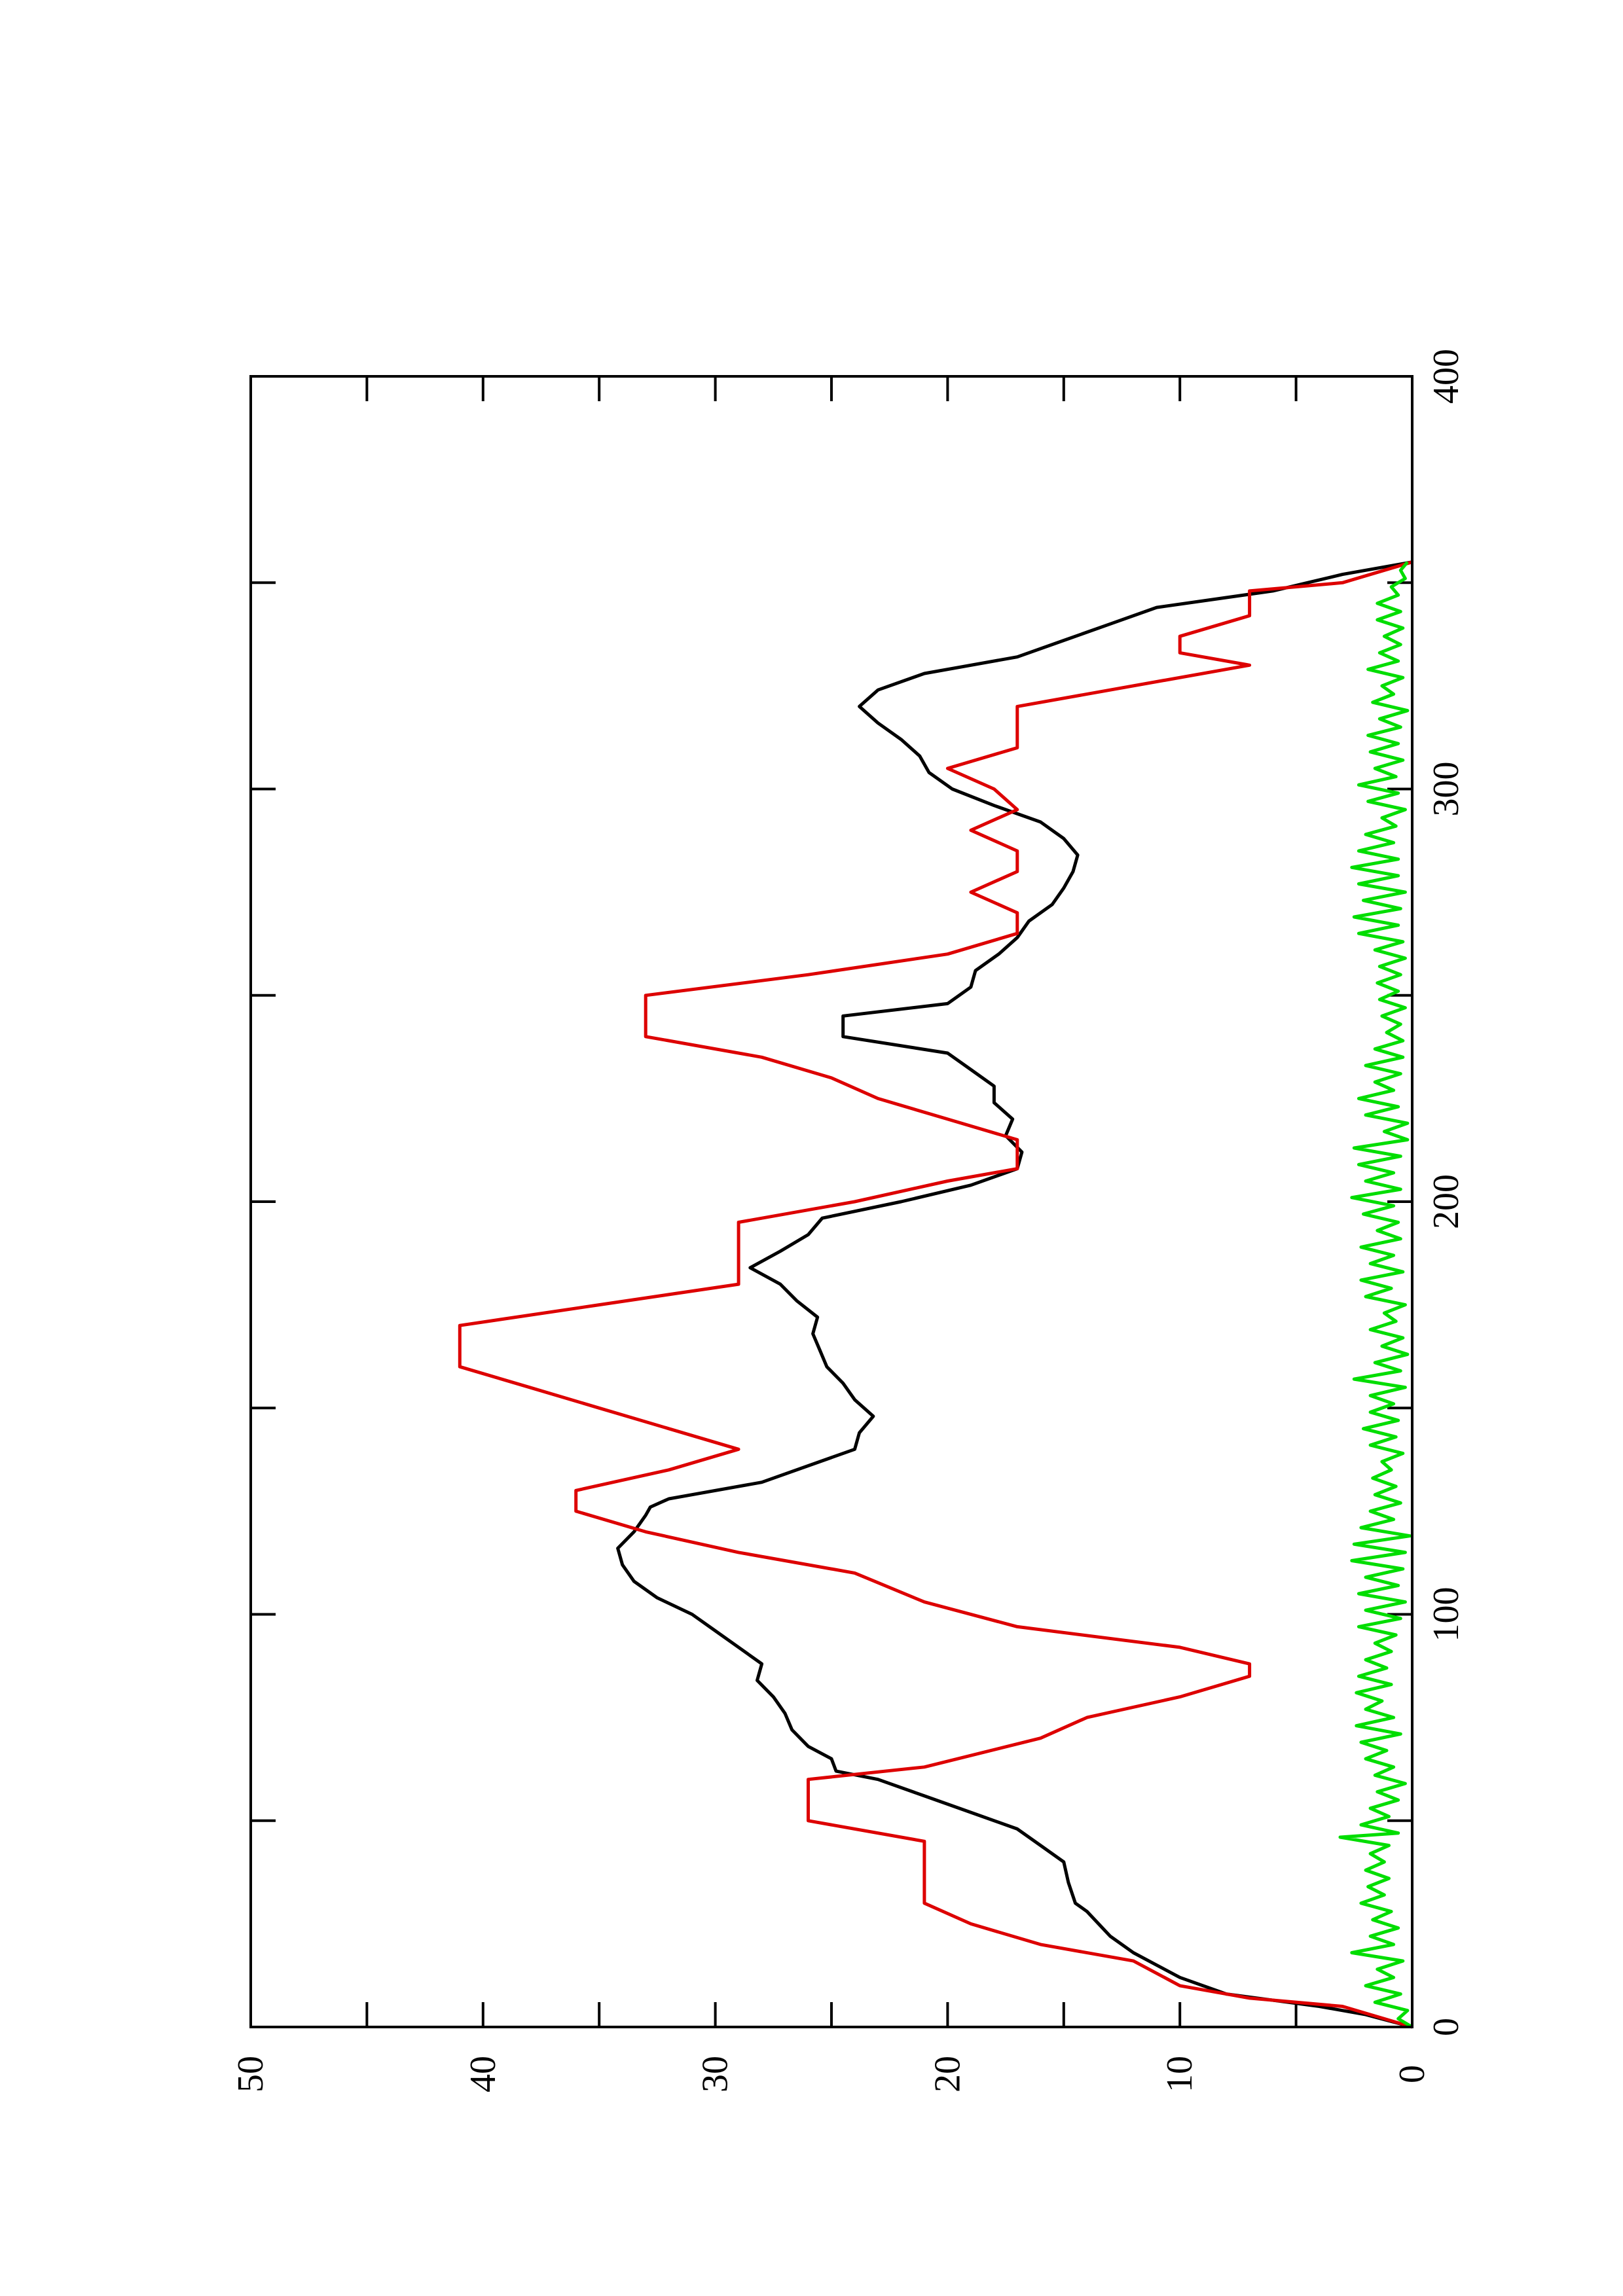  What do you see at coordinates (947, 2074) in the screenshot?
I see `y-tick-label: 20` at bounding box center [947, 2074].